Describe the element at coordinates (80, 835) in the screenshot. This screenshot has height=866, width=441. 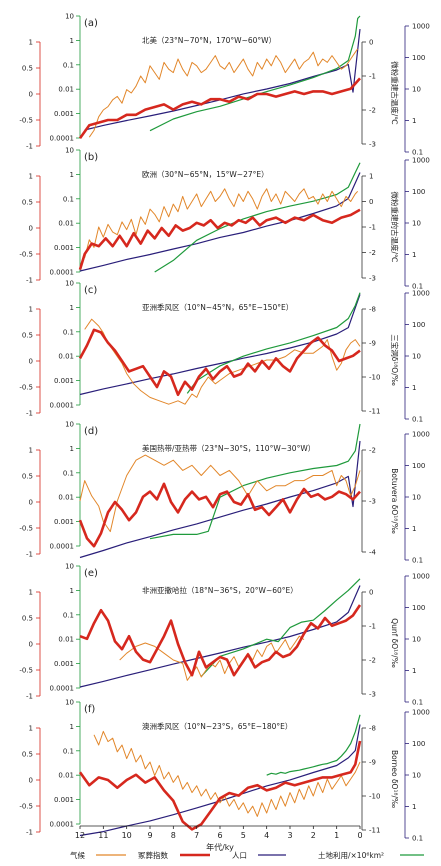
I see `x-axis-tick-label: 12` at that location.